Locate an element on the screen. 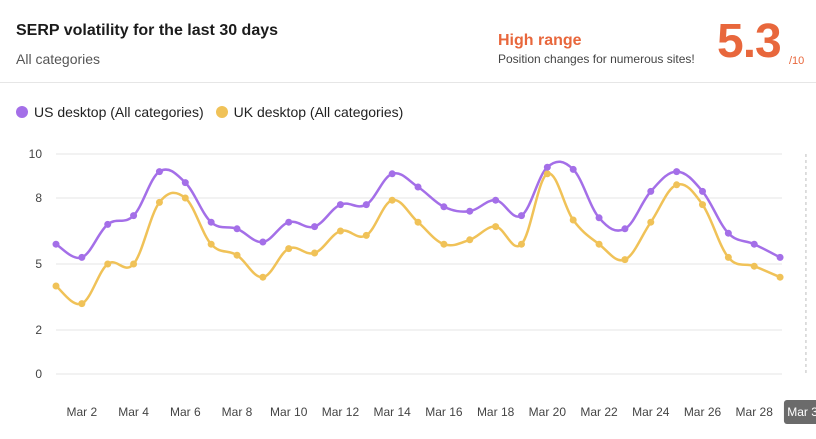 The image size is (816, 439). x-tick-label: Mar 14 is located at coordinates (393, 412).